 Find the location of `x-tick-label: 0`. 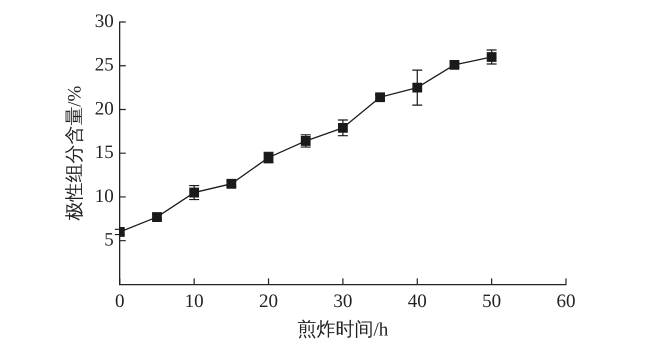

x-tick-label: 0 is located at coordinates (120, 301).